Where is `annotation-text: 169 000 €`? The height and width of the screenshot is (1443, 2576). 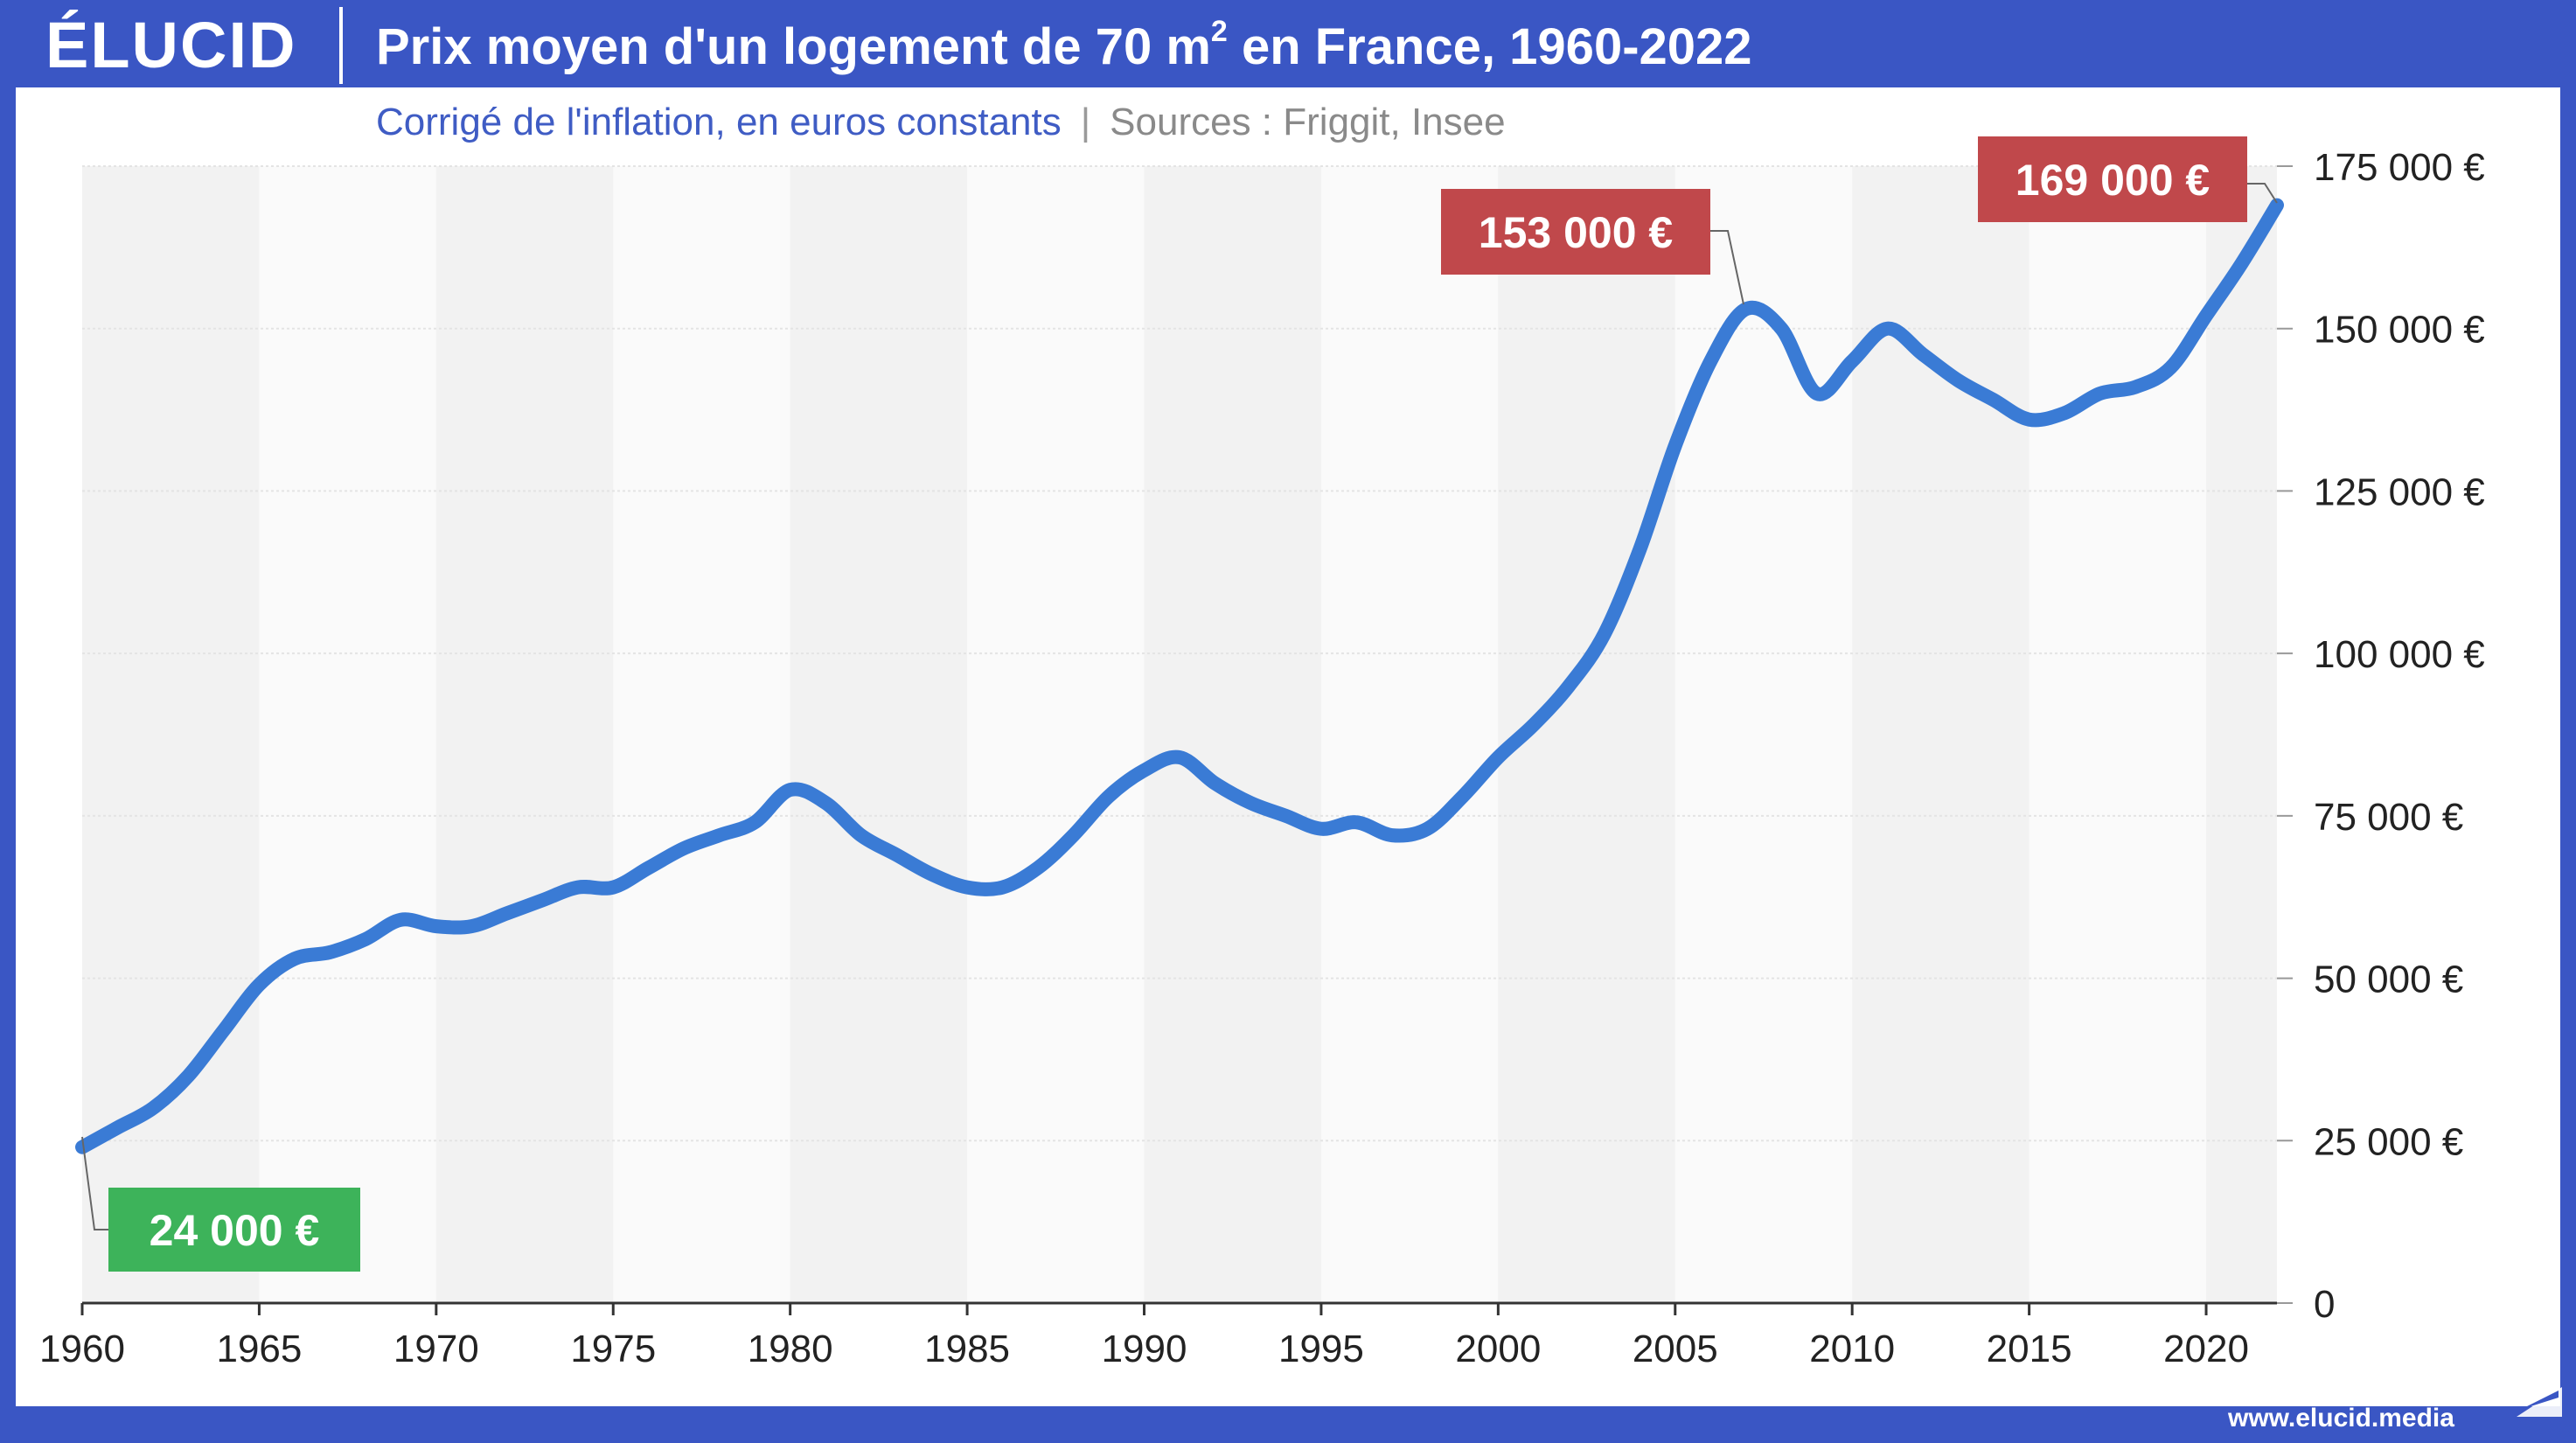
annotation-text: 169 000 € is located at coordinates (2113, 180).